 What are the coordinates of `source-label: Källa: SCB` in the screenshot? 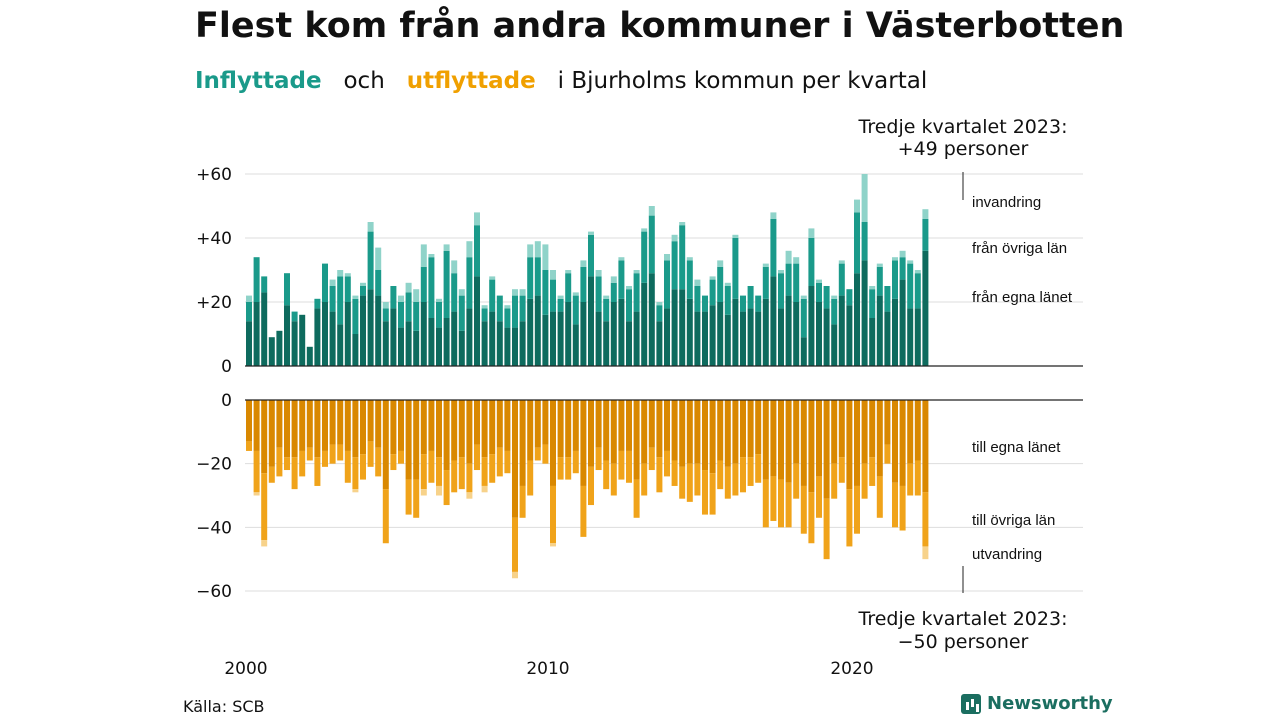 It's located at (224, 706).